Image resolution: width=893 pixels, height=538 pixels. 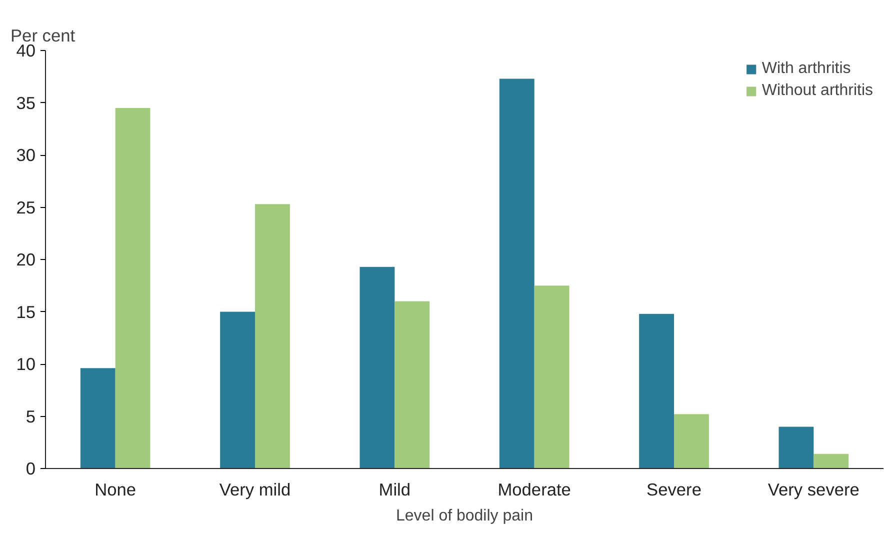 What do you see at coordinates (255, 490) in the screenshot?
I see `x-tick-label: Very mild` at bounding box center [255, 490].